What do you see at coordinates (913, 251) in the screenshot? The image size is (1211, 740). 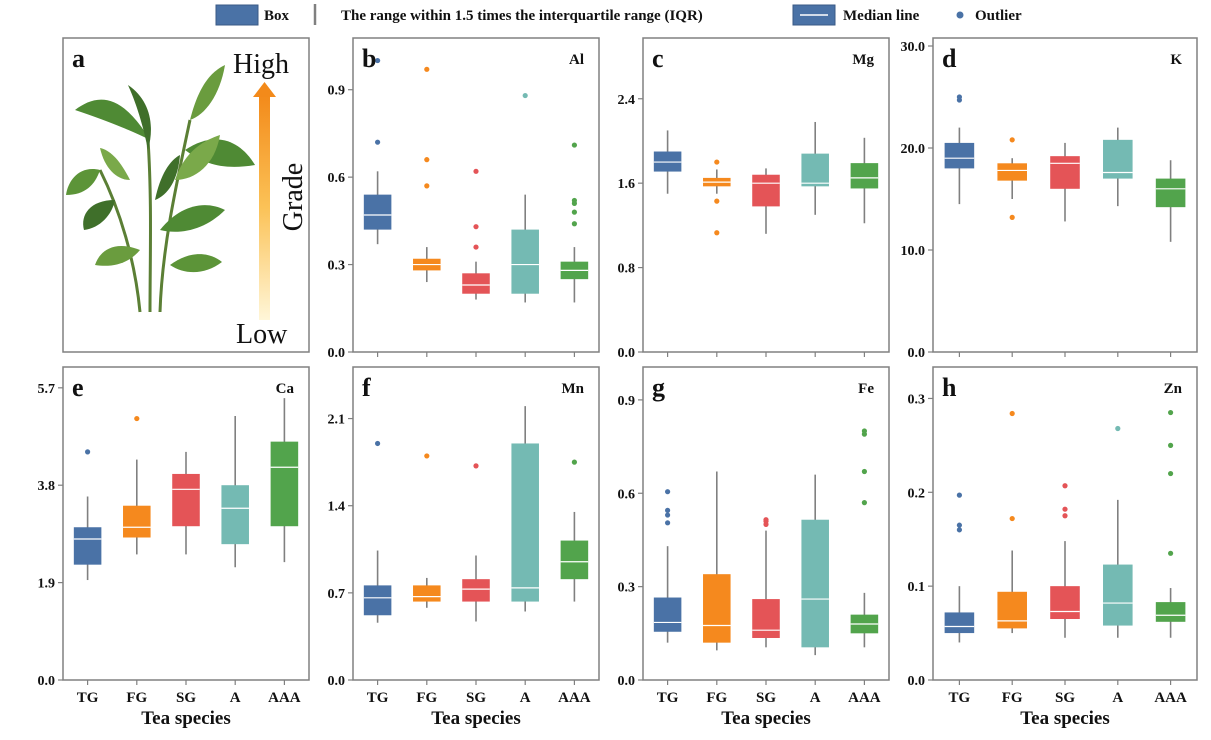 I see `y-tick-label: 10.0` at bounding box center [913, 251].